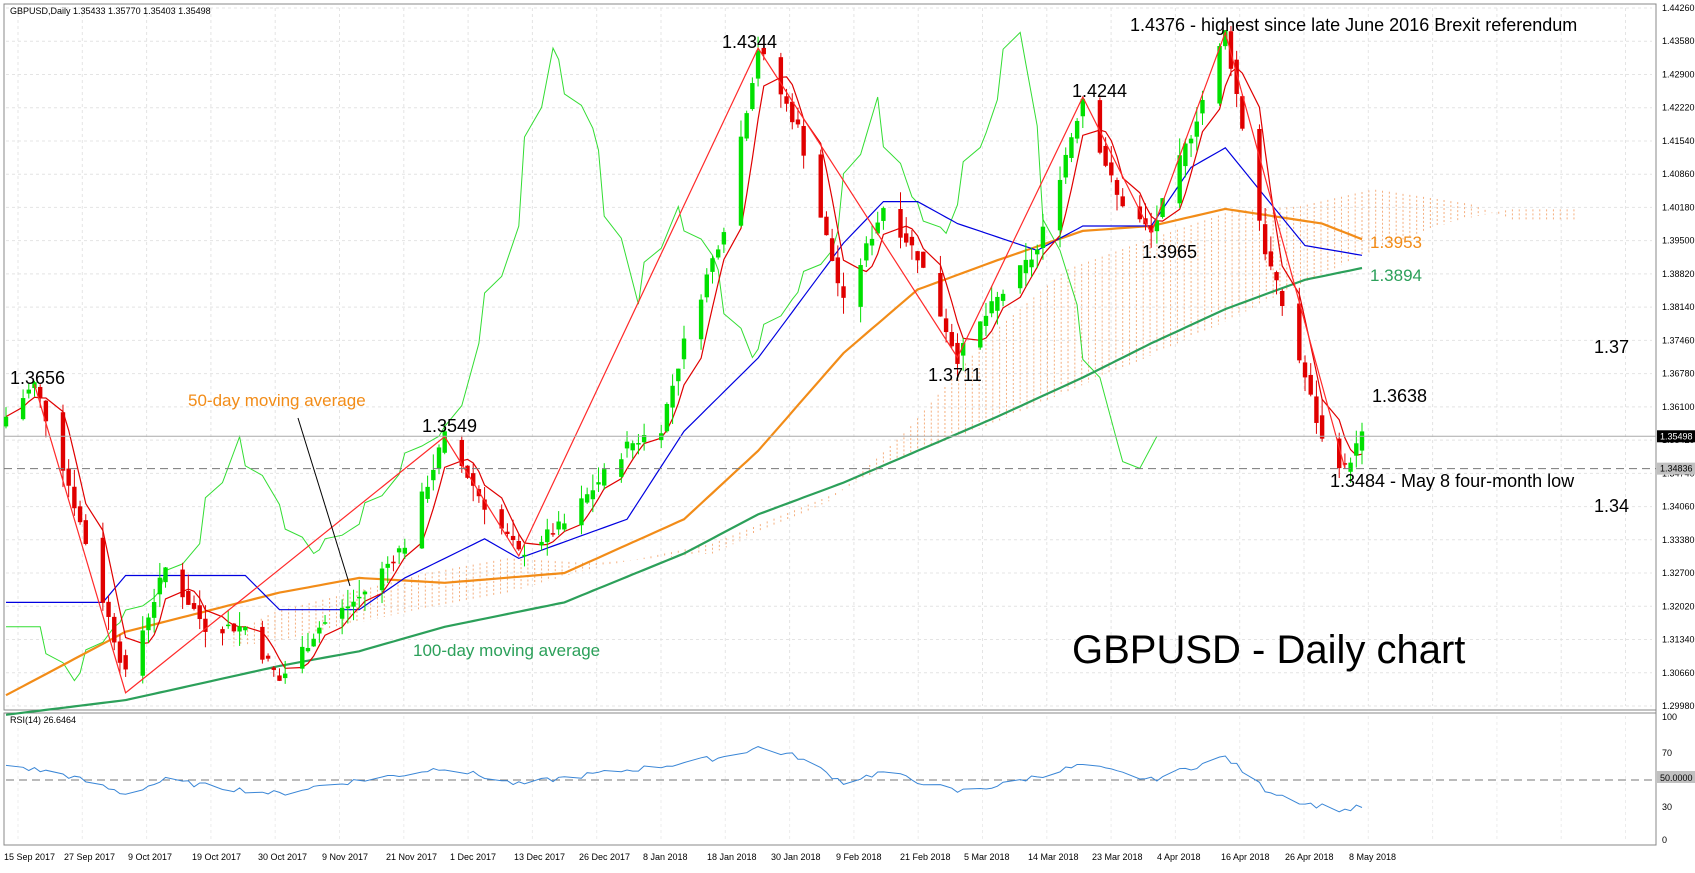  Describe the element at coordinates (150, 857) in the screenshot. I see `date-label: 9 Oct 2017` at that location.